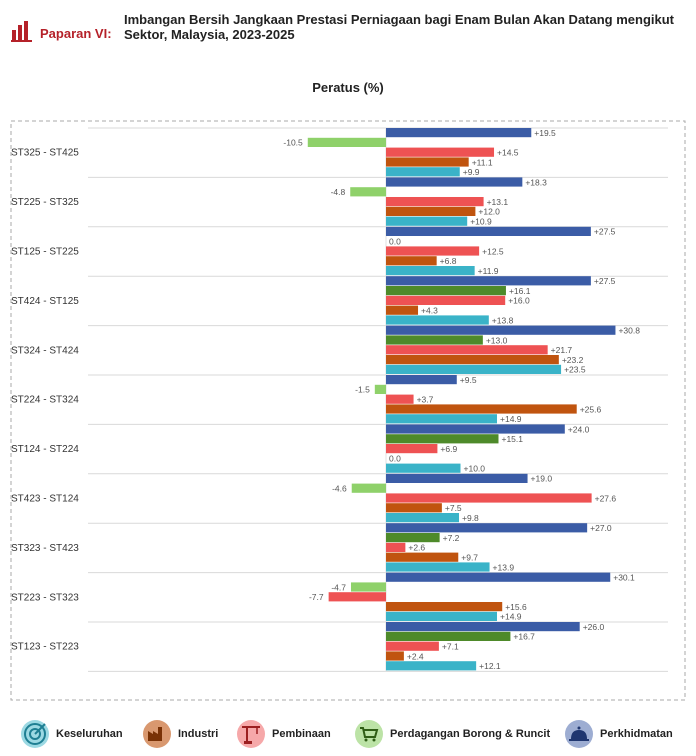  What do you see at coordinates (45, 647) in the screenshot?
I see `category-label: ST123 - ST223` at bounding box center [45, 647].